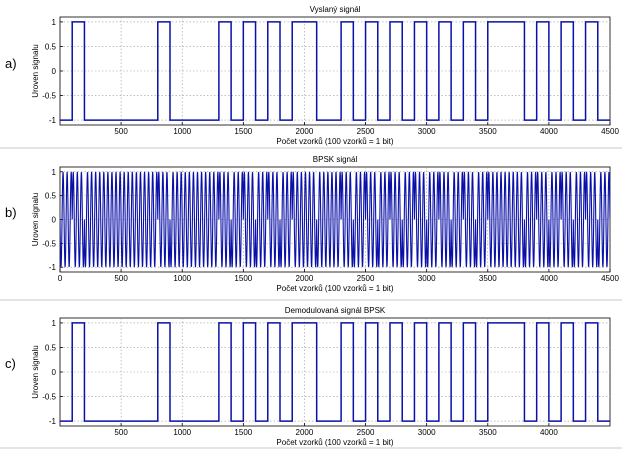 Image resolution: width=622 pixels, height=454 pixels. I want to click on panel-label: b), so click(11, 212).